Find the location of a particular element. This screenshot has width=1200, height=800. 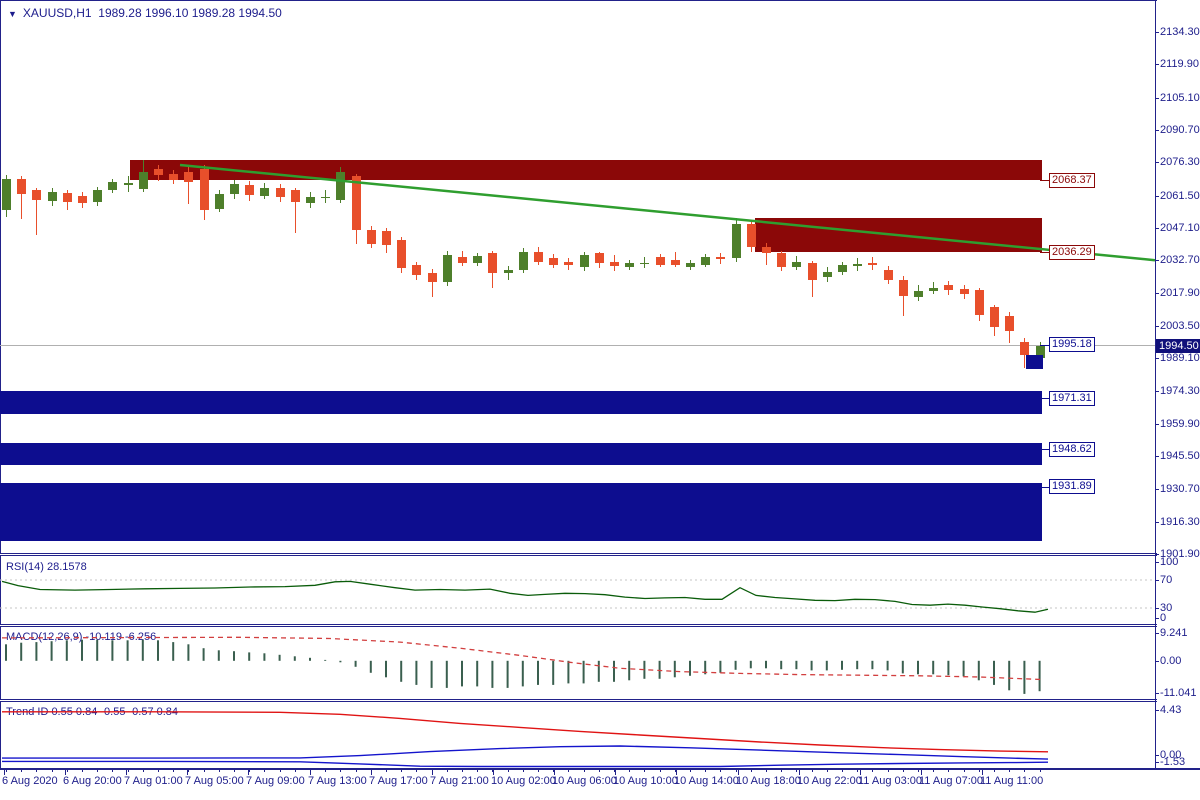

time-axis-label: 7 Aug 17:00 is located at coordinates (398, 781).